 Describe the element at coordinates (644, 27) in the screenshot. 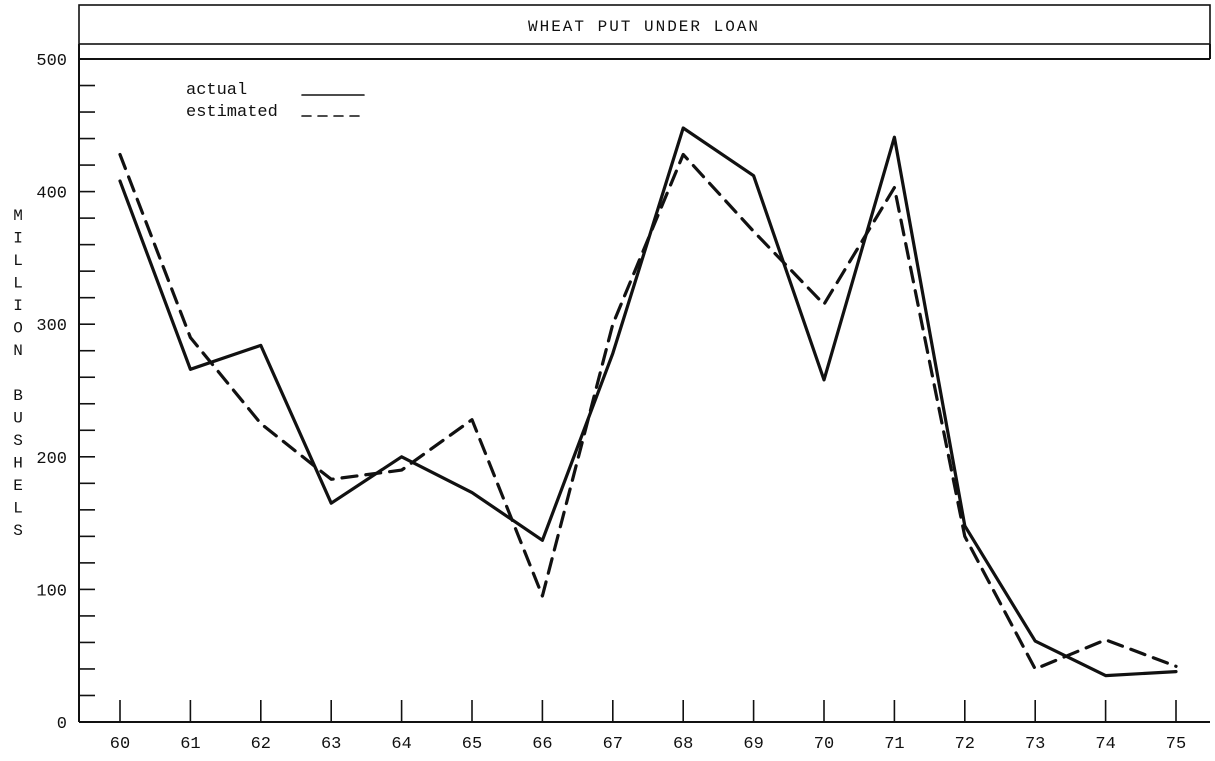

I see `chart-title: WHEAT PUT UNDER LOAN` at that location.